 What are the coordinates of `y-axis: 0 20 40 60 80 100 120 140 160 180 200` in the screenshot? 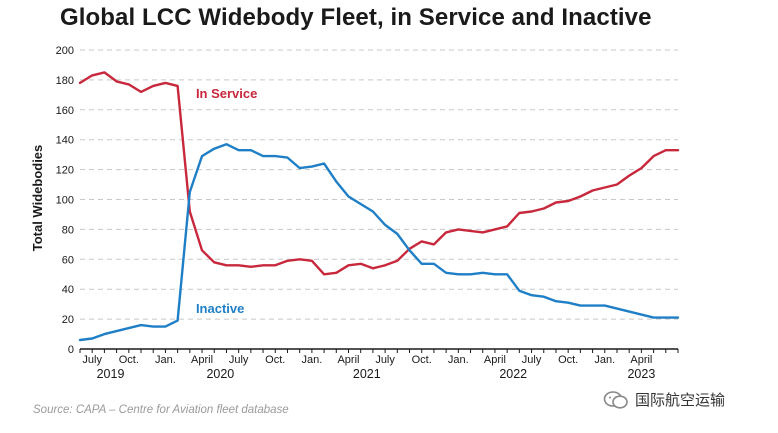 It's located at (65, 200).